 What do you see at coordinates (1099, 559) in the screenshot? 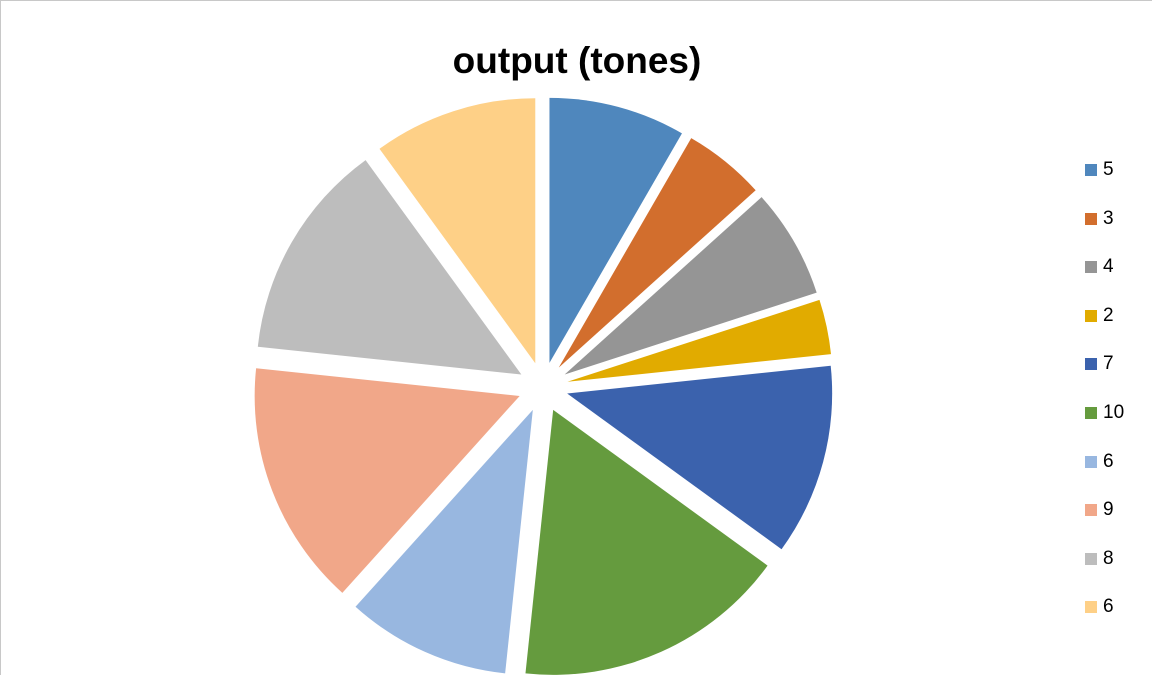
I see `legend-item-9: 8` at bounding box center [1099, 559].